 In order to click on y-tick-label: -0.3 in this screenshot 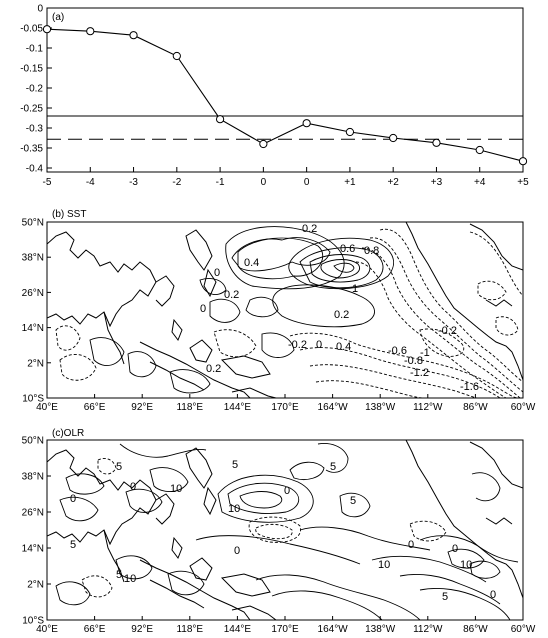, I will do `click(35, 129)`.